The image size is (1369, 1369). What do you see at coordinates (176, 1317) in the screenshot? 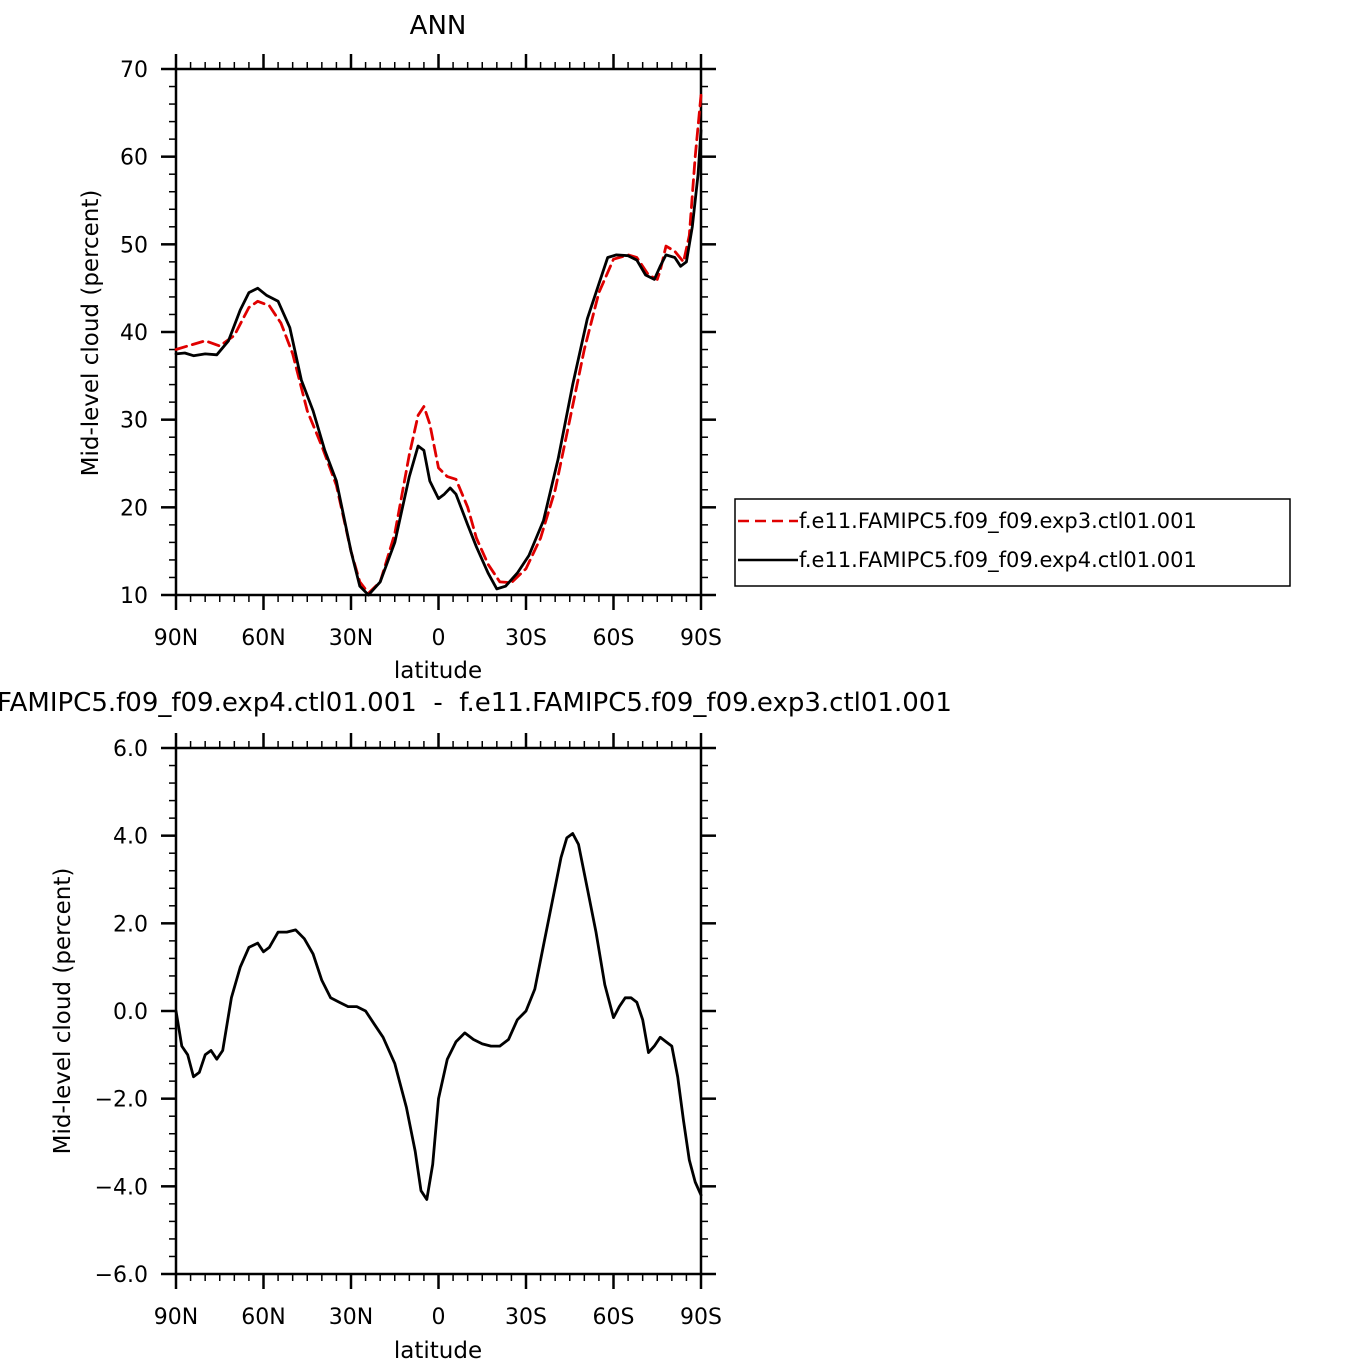
I see `bottom-x-tick-label: 90N` at bounding box center [176, 1317].